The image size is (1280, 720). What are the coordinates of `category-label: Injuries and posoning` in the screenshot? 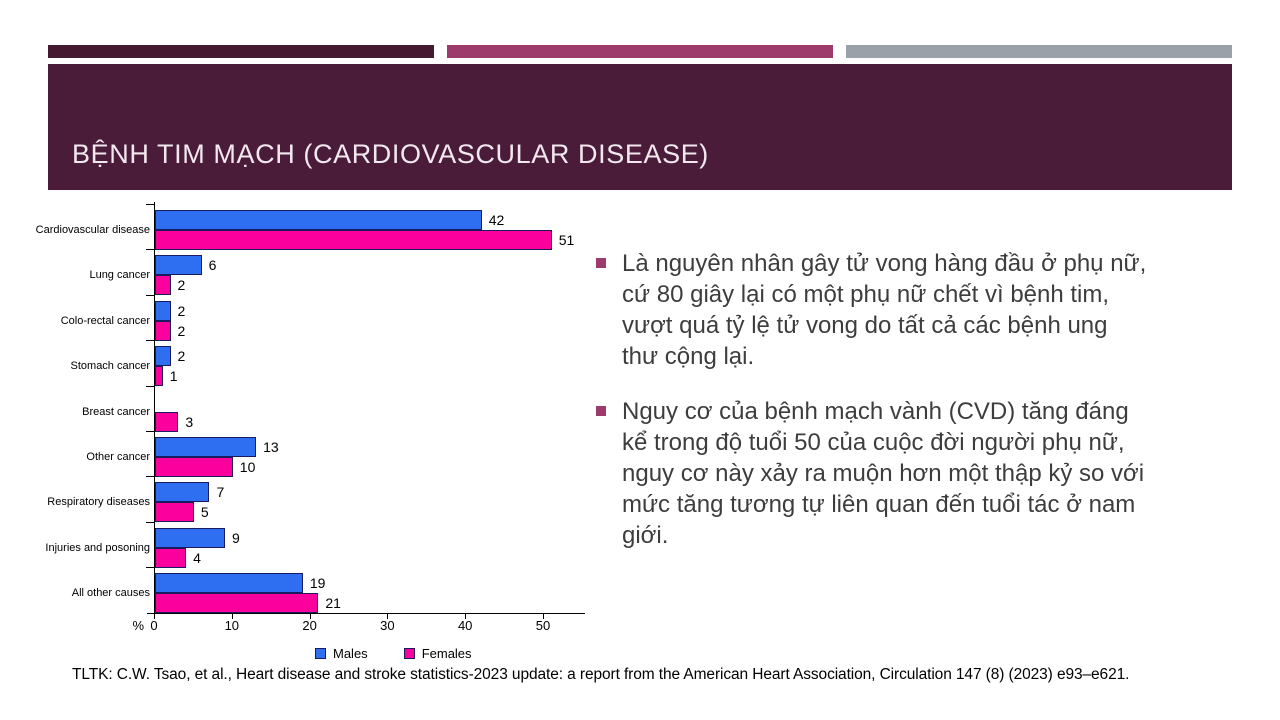 It's located at (97, 547).